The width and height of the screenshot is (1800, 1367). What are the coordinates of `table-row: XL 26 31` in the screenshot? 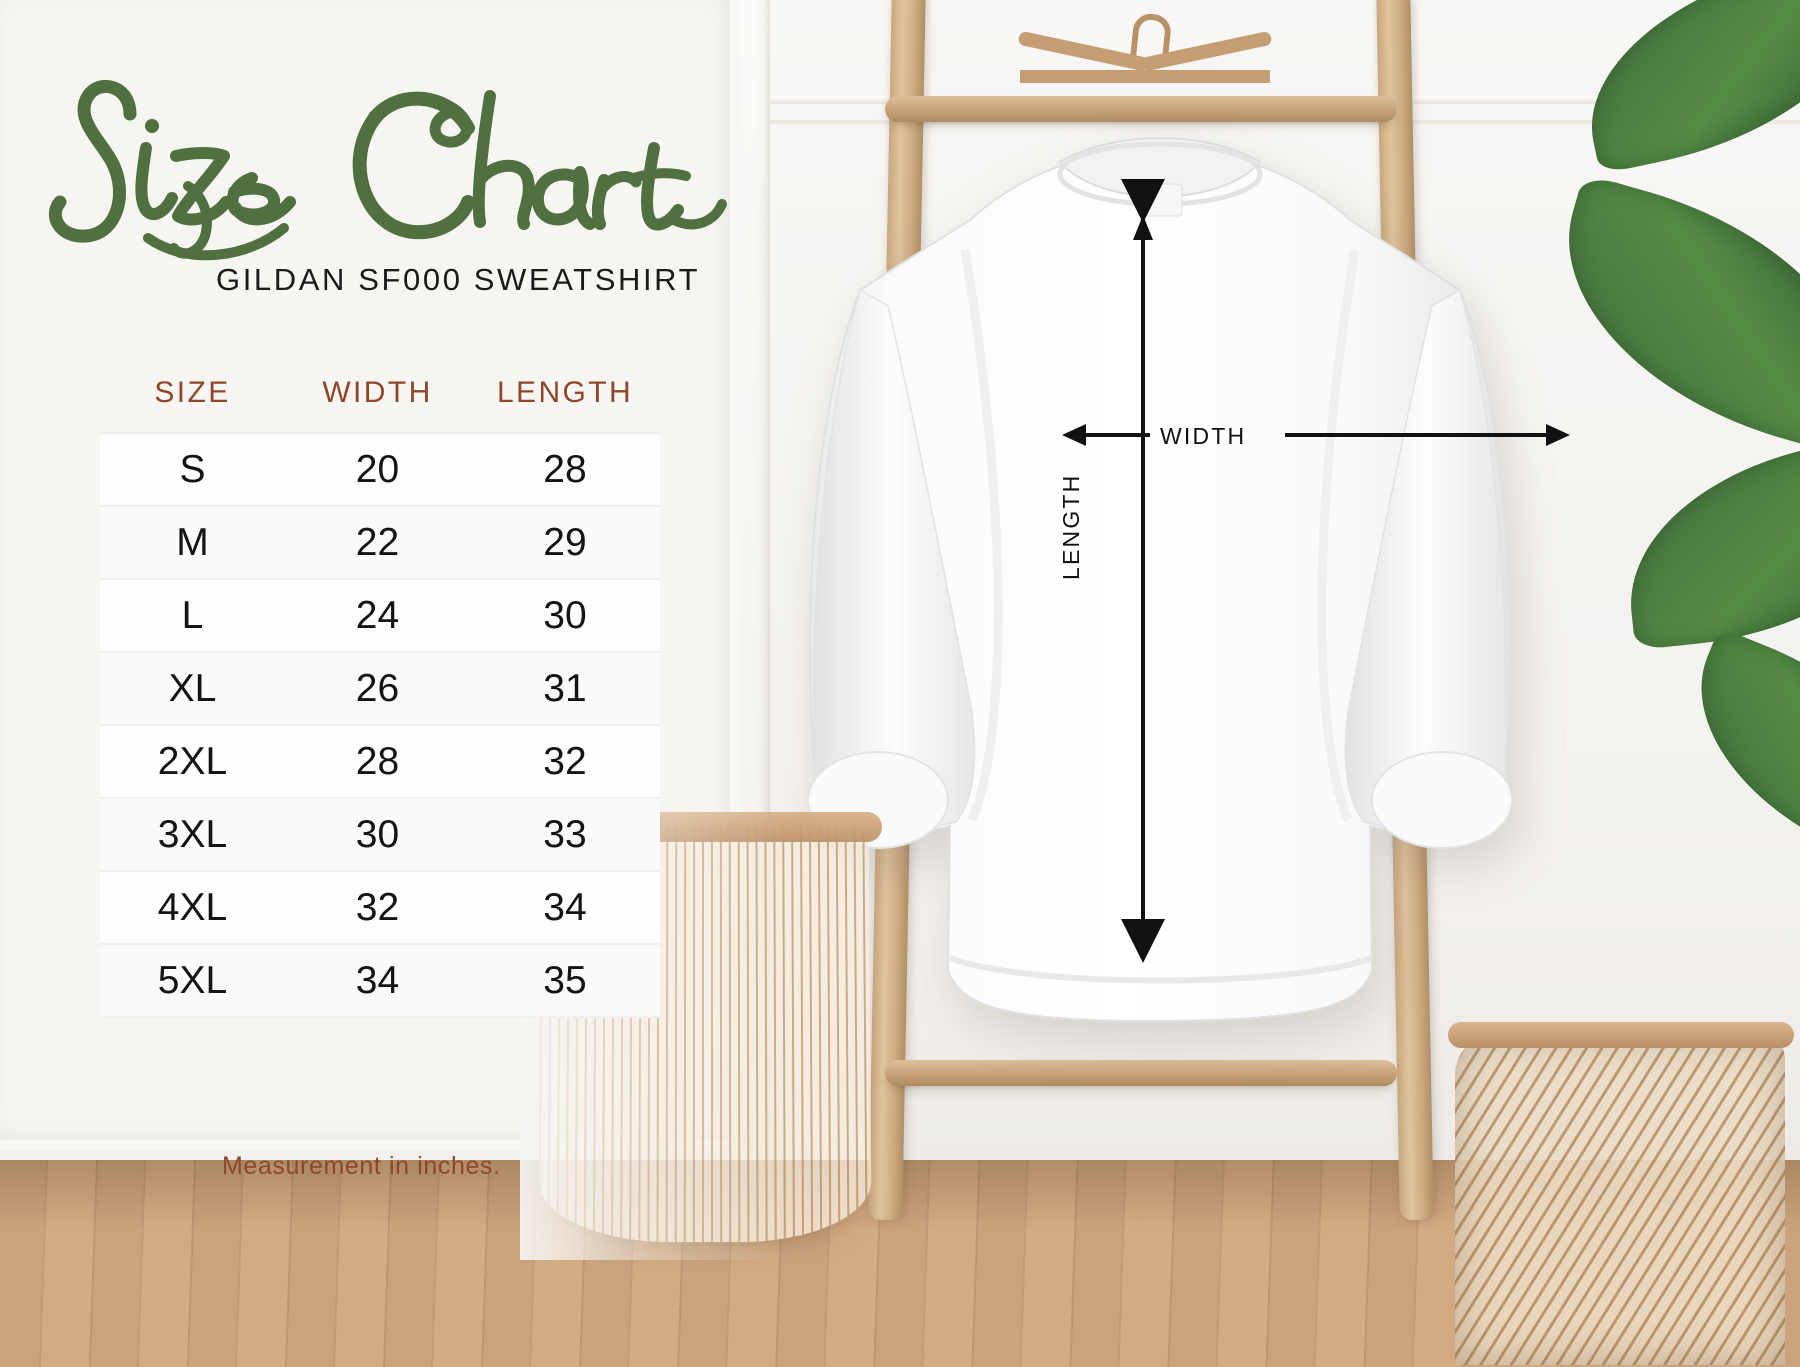 It's located at (380, 689).